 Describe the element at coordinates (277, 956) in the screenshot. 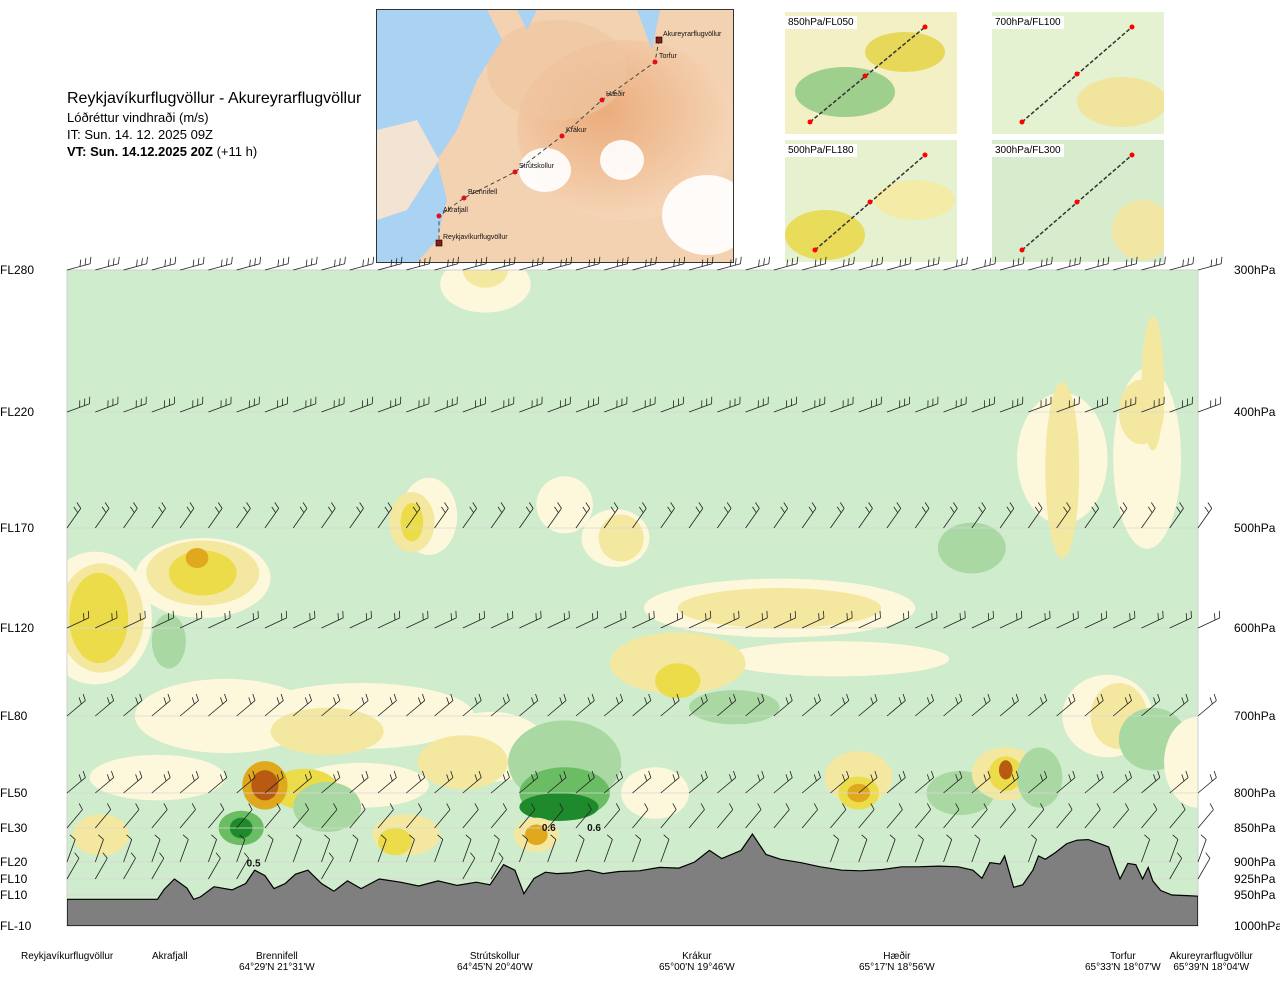

I see `waypoint-name: Brennifell` at that location.